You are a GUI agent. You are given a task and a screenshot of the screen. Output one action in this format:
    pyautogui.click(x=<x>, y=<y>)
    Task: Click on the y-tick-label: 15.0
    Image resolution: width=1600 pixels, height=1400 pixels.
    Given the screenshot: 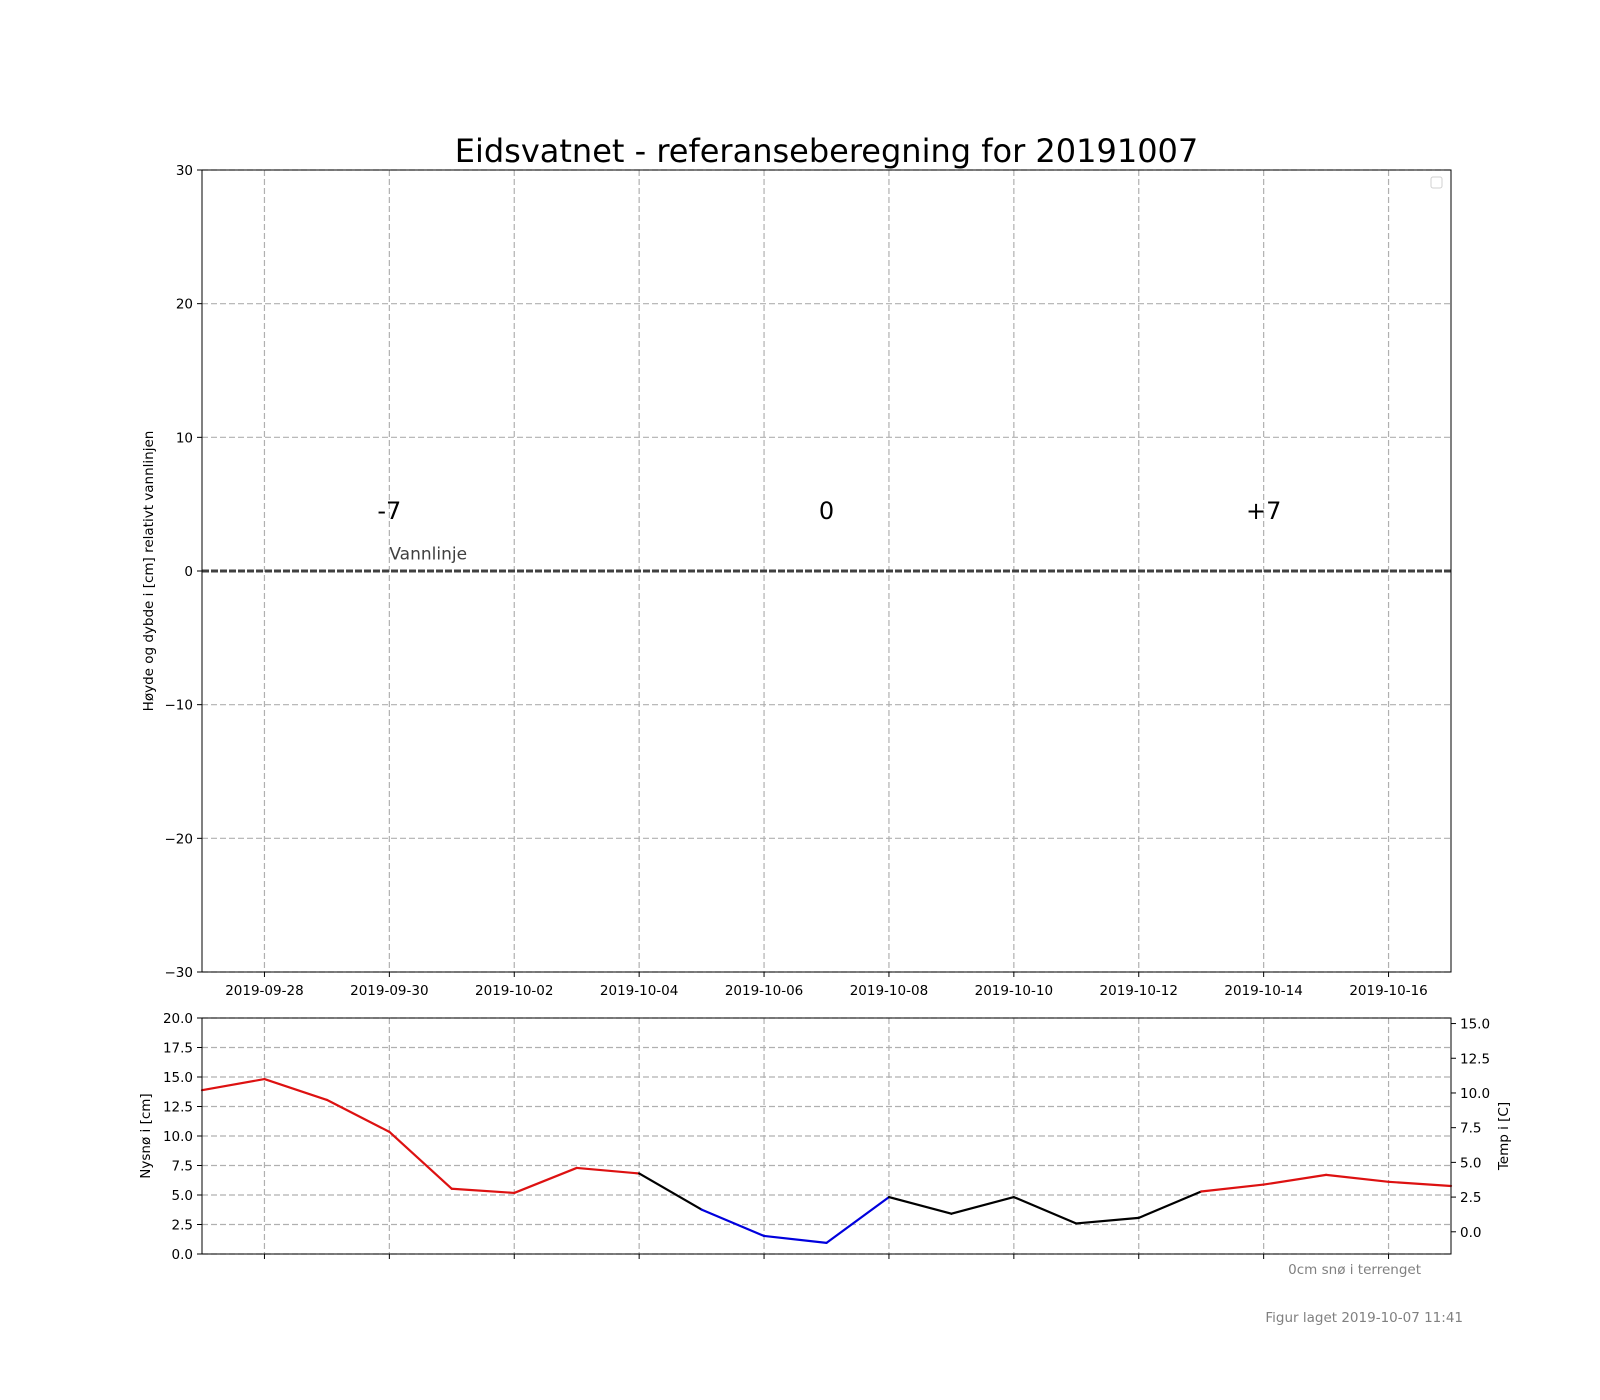 What is the action you would take?
    pyautogui.click(x=178, y=1078)
    